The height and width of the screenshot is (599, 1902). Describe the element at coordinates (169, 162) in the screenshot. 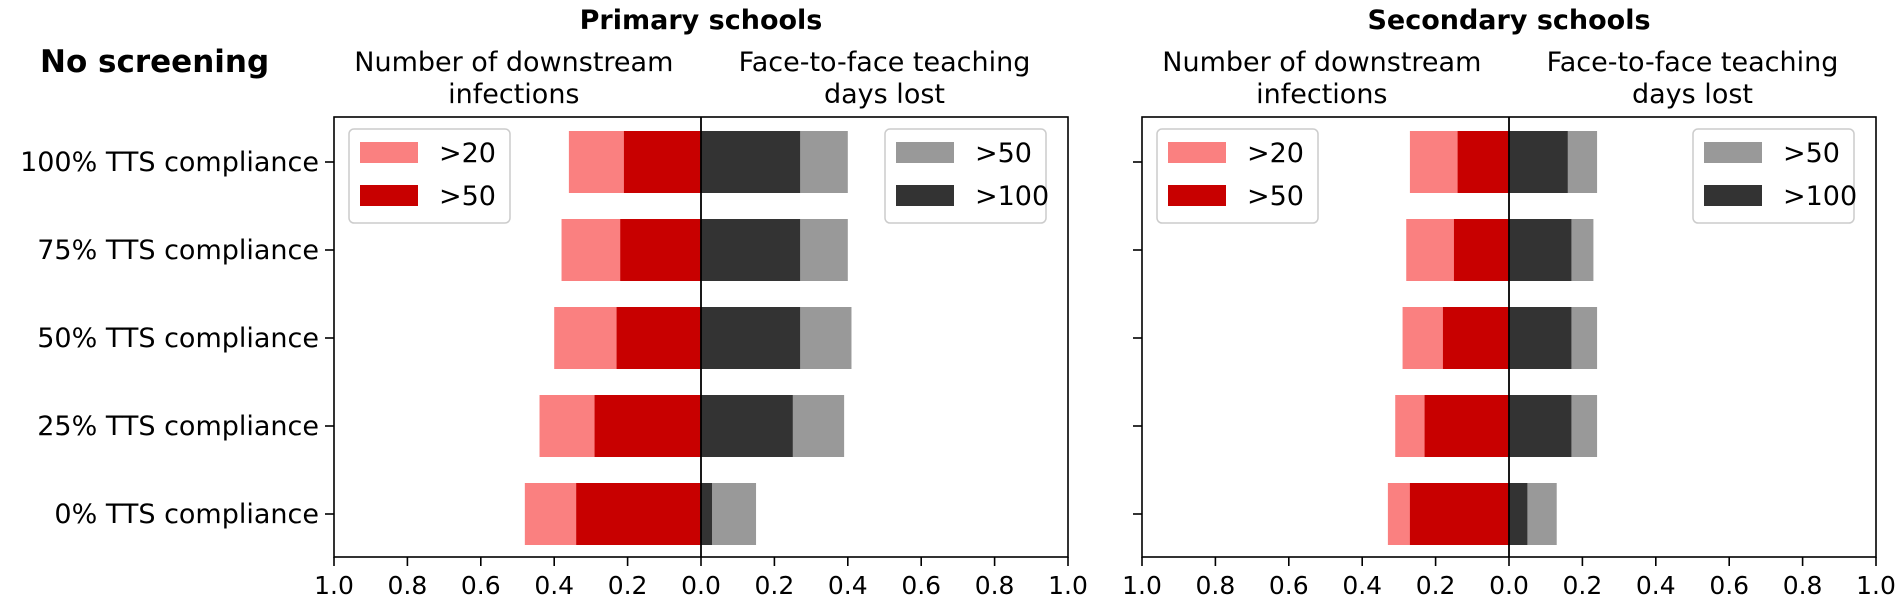

I see `category-label-100-tts-compliance: 100% TTS compliance` at that location.